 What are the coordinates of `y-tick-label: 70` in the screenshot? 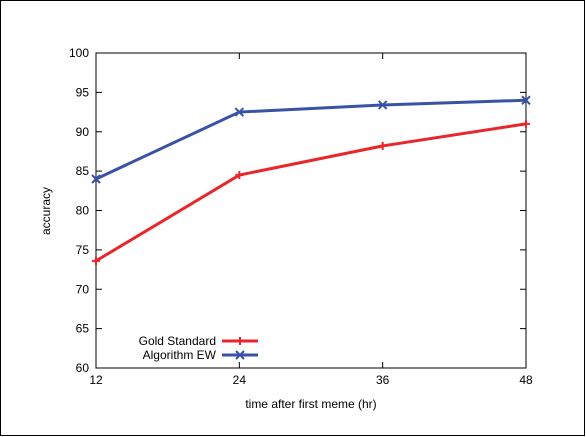 It's located at (83, 289).